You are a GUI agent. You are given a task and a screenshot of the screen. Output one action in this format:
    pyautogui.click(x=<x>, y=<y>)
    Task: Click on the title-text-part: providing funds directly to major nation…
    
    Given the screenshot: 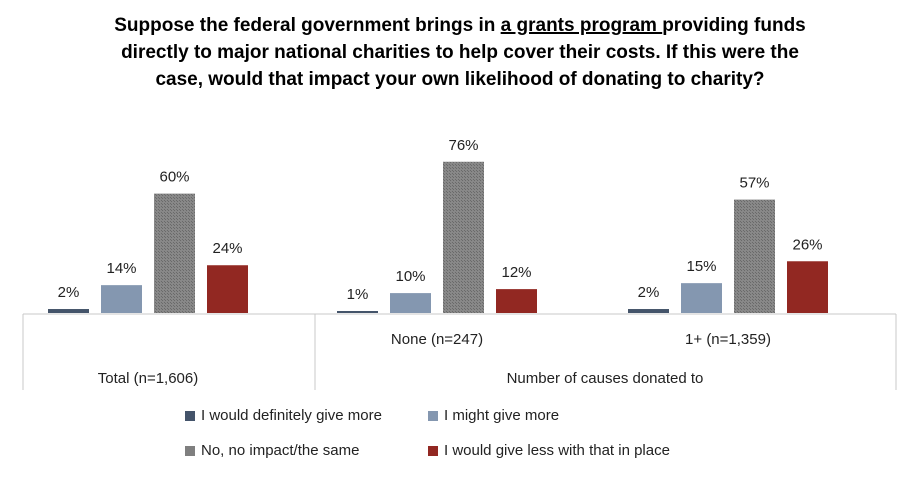 What is the action you would take?
    pyautogui.click(x=463, y=52)
    